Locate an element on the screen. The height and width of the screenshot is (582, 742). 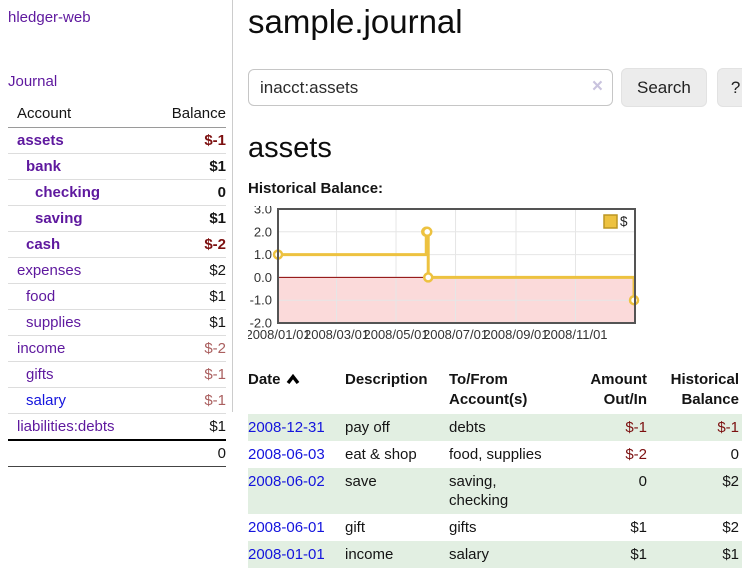
clear-search-icon: × is located at coordinates (597, 86).